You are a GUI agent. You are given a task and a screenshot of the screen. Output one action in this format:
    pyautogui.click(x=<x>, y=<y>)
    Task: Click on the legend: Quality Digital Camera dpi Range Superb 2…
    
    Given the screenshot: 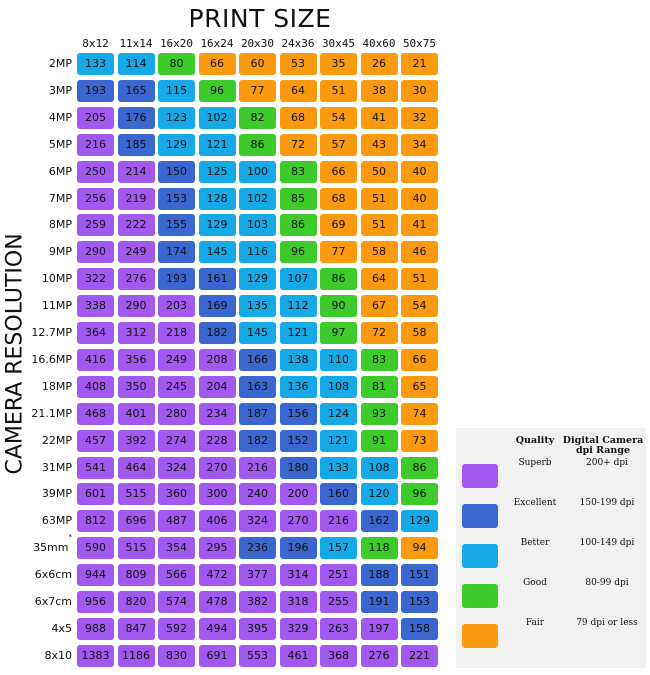 What is the action you would take?
    pyautogui.click(x=551, y=548)
    